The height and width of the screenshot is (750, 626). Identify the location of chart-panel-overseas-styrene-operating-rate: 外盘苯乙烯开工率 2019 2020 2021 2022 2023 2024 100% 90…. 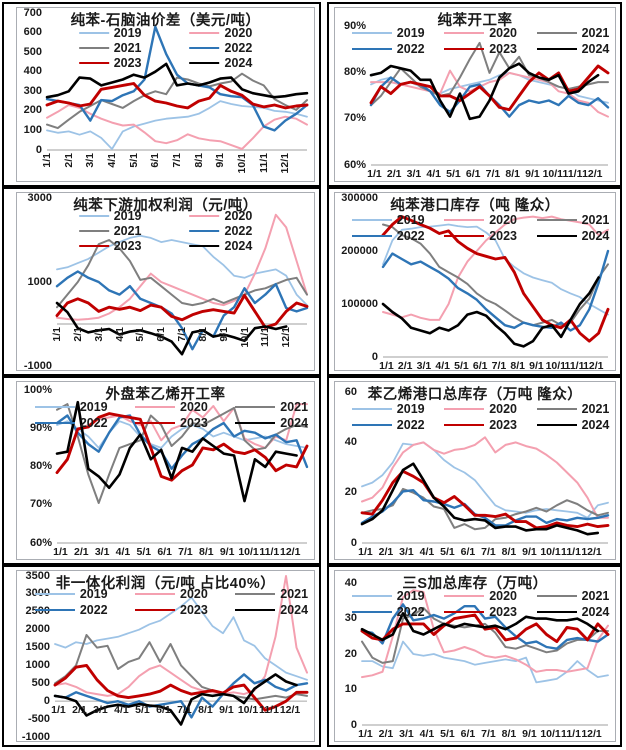
(165, 470).